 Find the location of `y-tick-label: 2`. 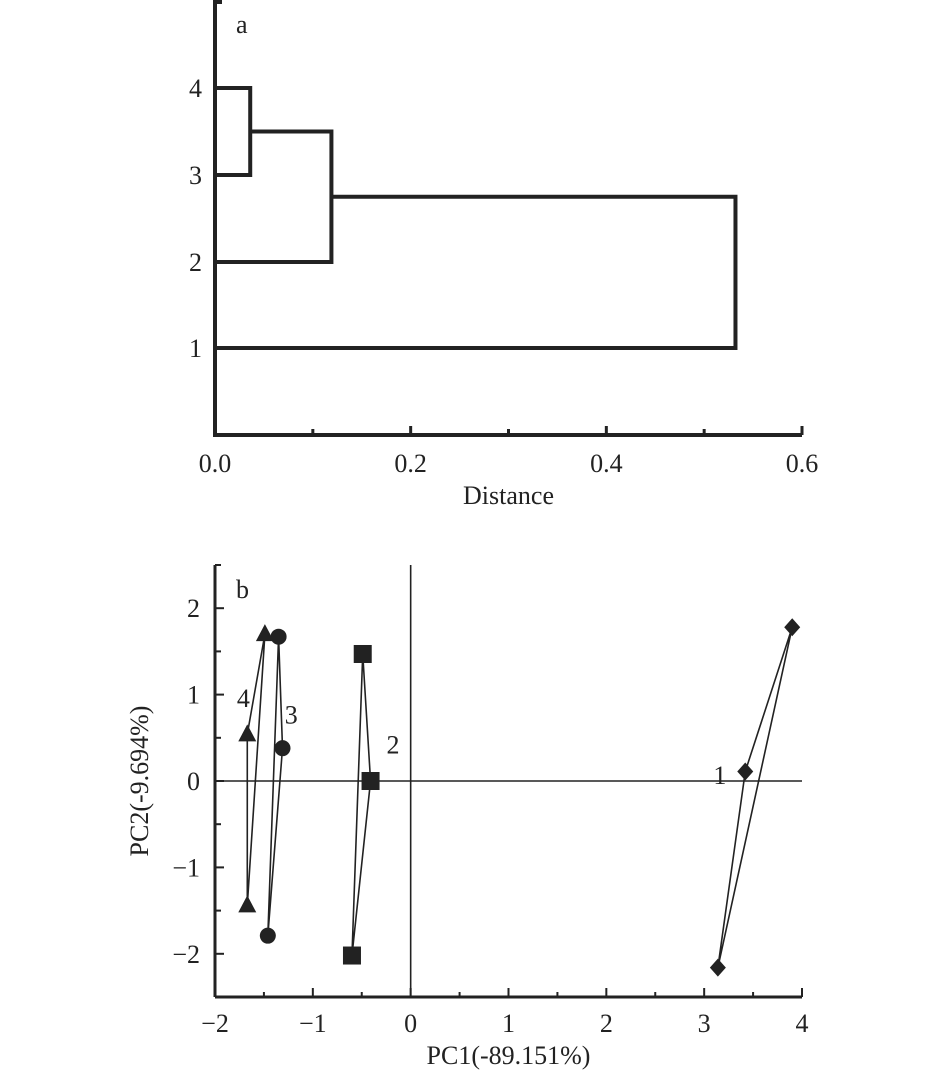

y-tick-label: 2 is located at coordinates (193, 608).